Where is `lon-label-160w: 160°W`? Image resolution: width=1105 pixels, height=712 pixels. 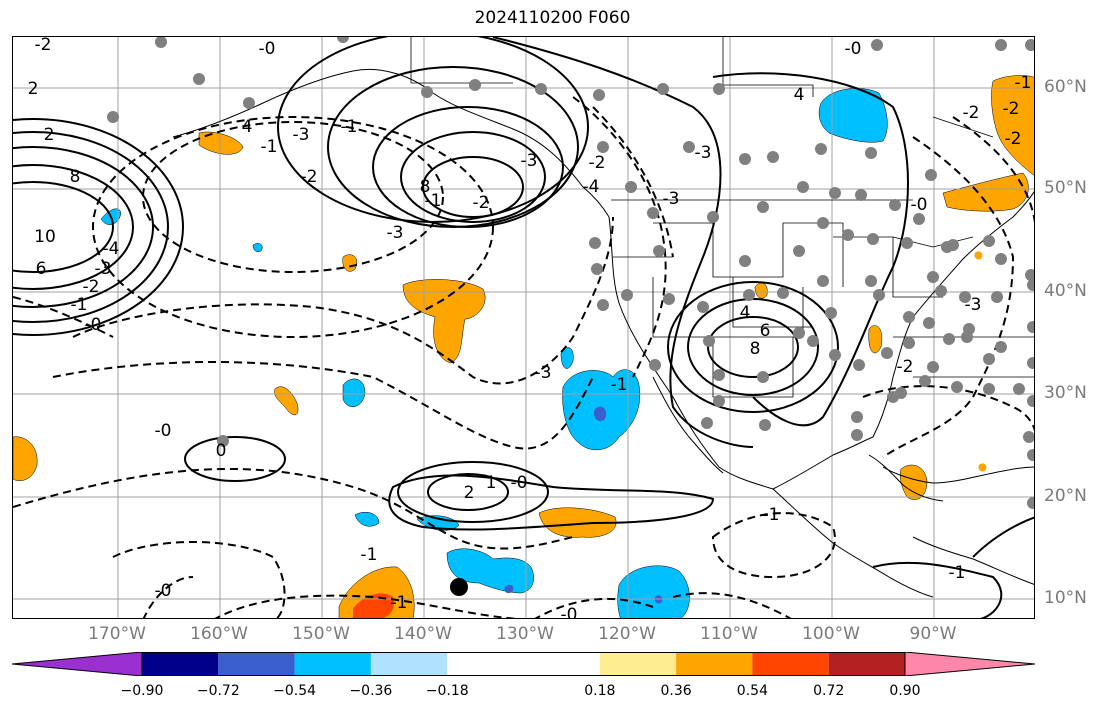 lon-label-160w: 160°W is located at coordinates (219, 634).